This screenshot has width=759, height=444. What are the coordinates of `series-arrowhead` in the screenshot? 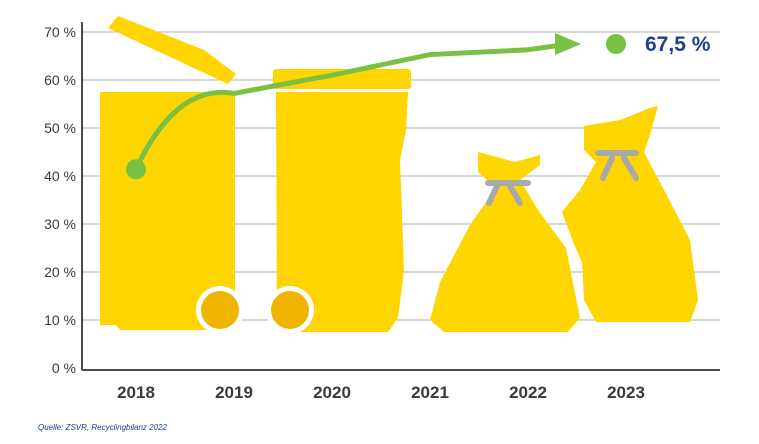 It's located at (568, 44).